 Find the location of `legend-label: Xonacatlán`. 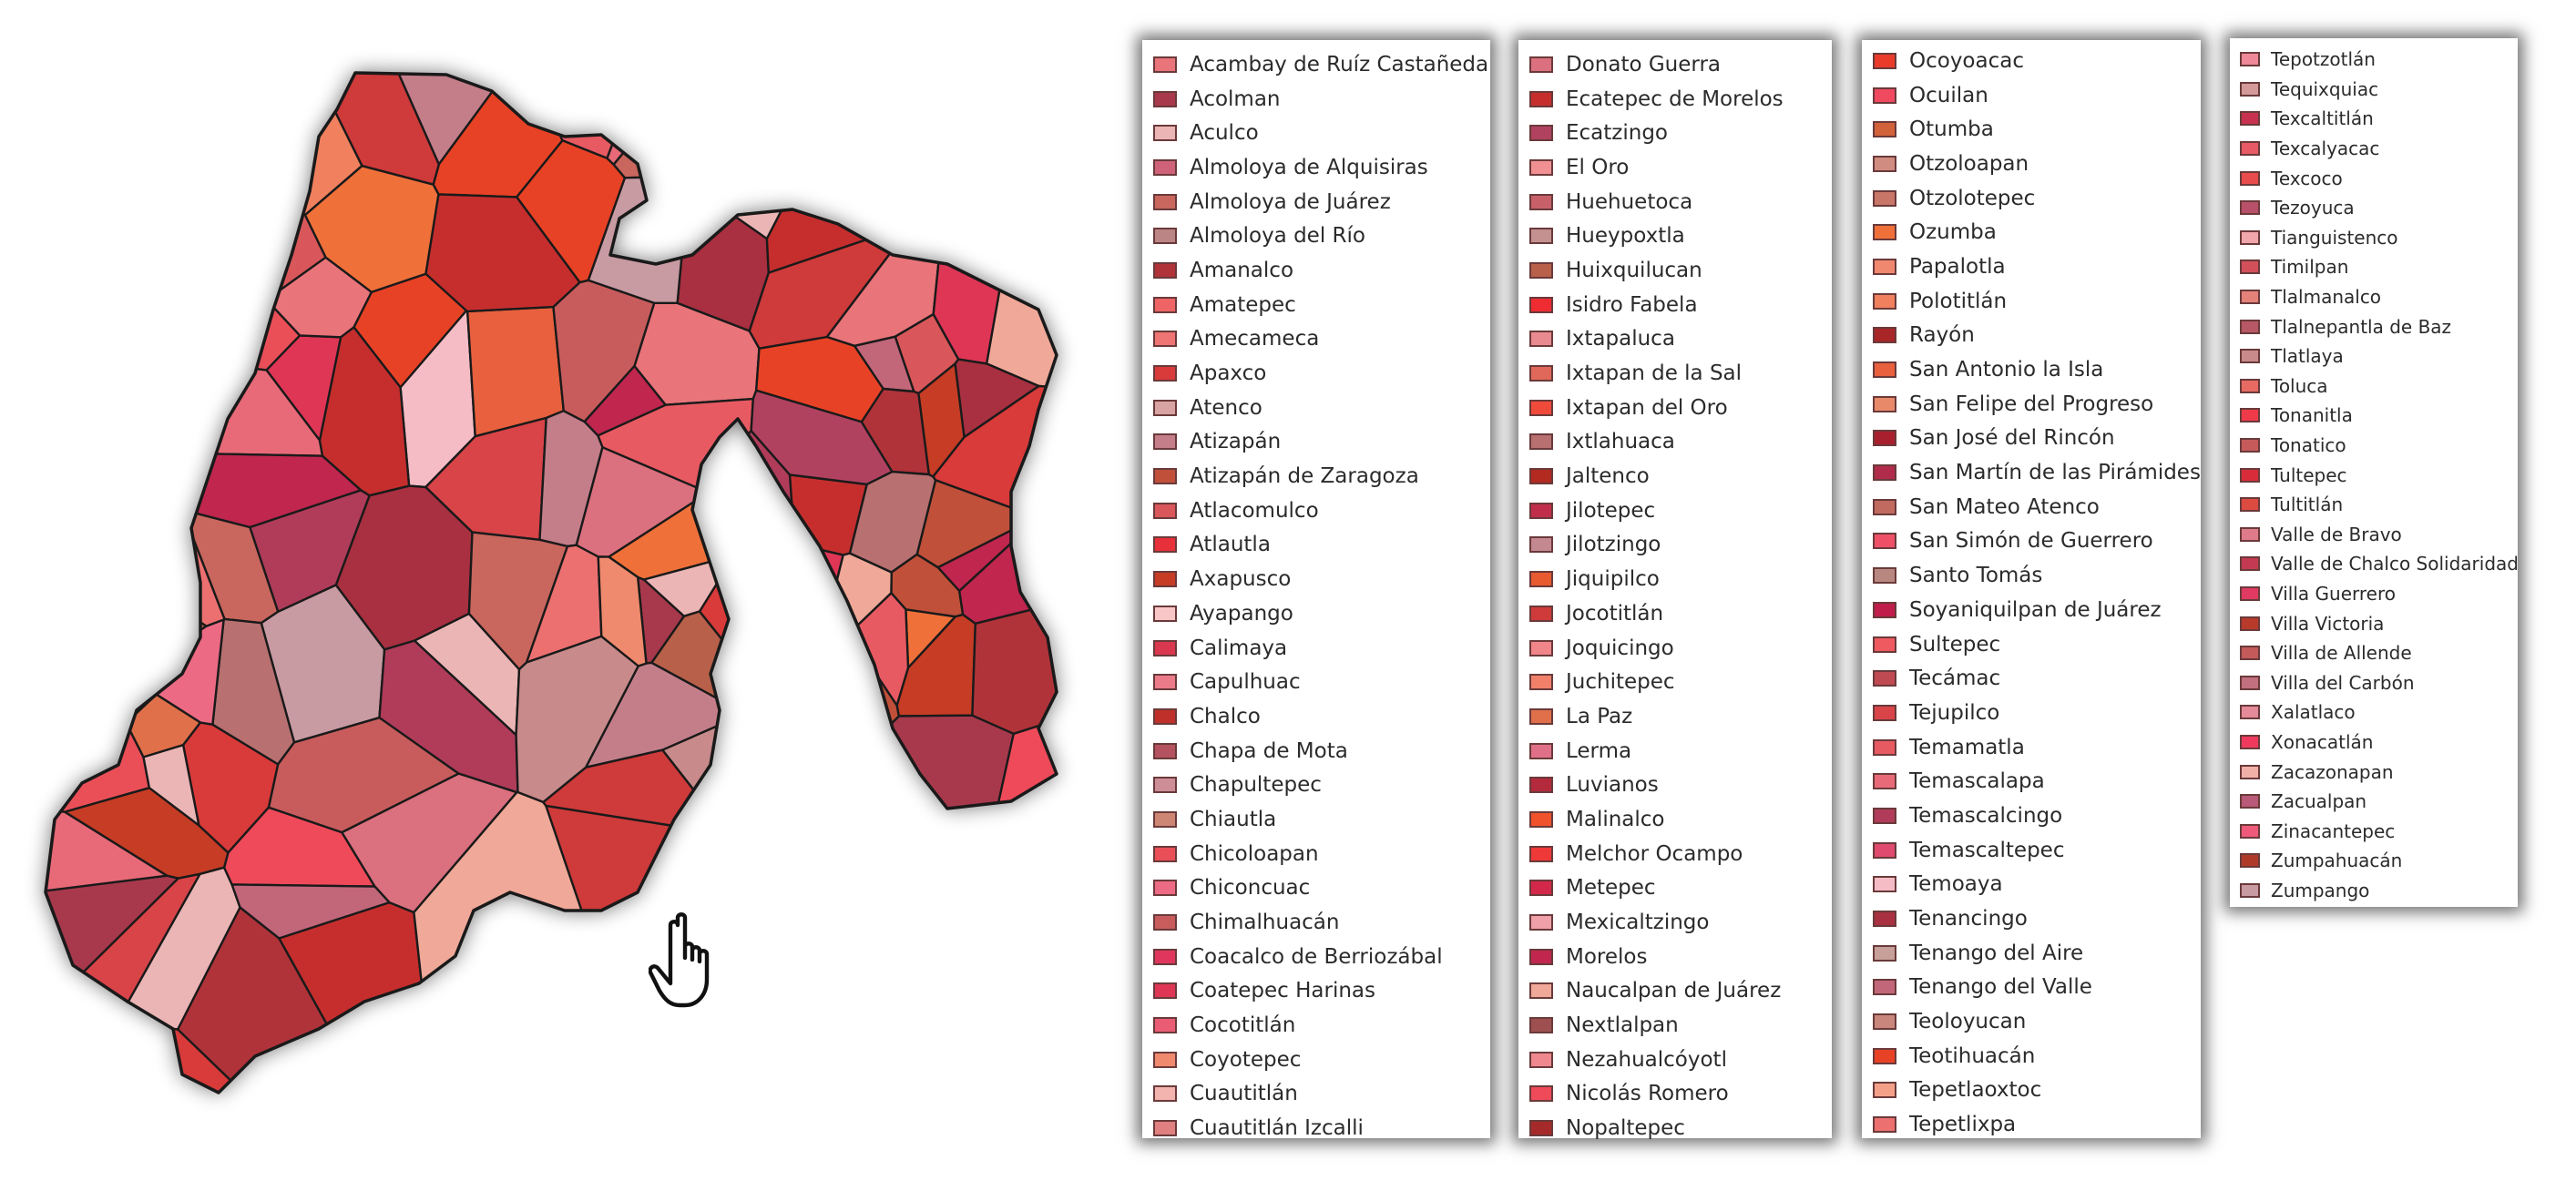

legend-label: Xonacatlán is located at coordinates (2322, 741).